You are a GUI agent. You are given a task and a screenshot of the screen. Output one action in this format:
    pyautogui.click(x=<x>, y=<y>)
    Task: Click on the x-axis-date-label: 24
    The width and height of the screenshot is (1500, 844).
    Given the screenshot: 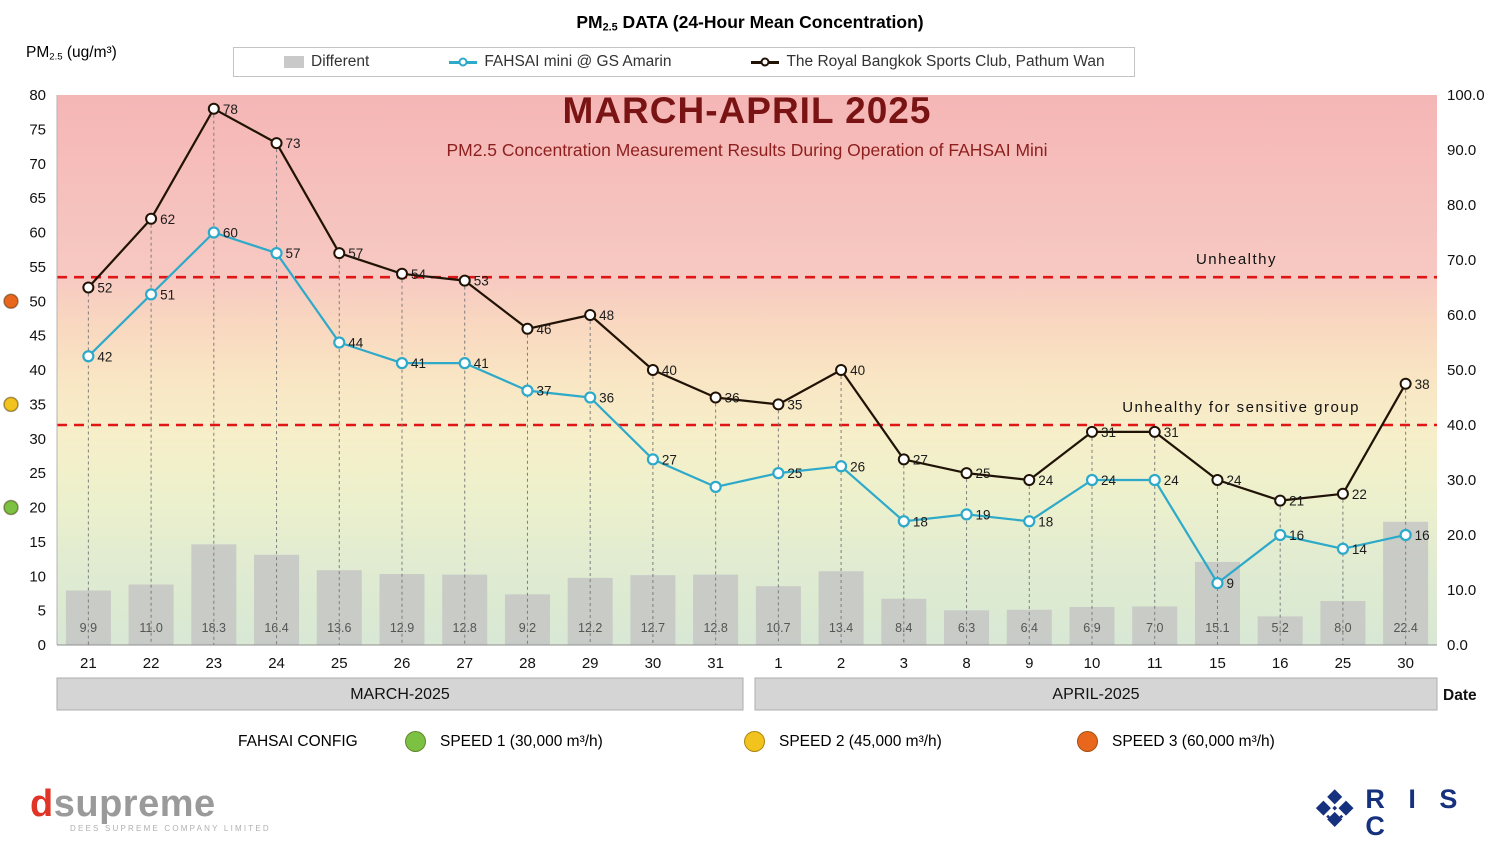 What is the action you would take?
    pyautogui.click(x=276, y=663)
    